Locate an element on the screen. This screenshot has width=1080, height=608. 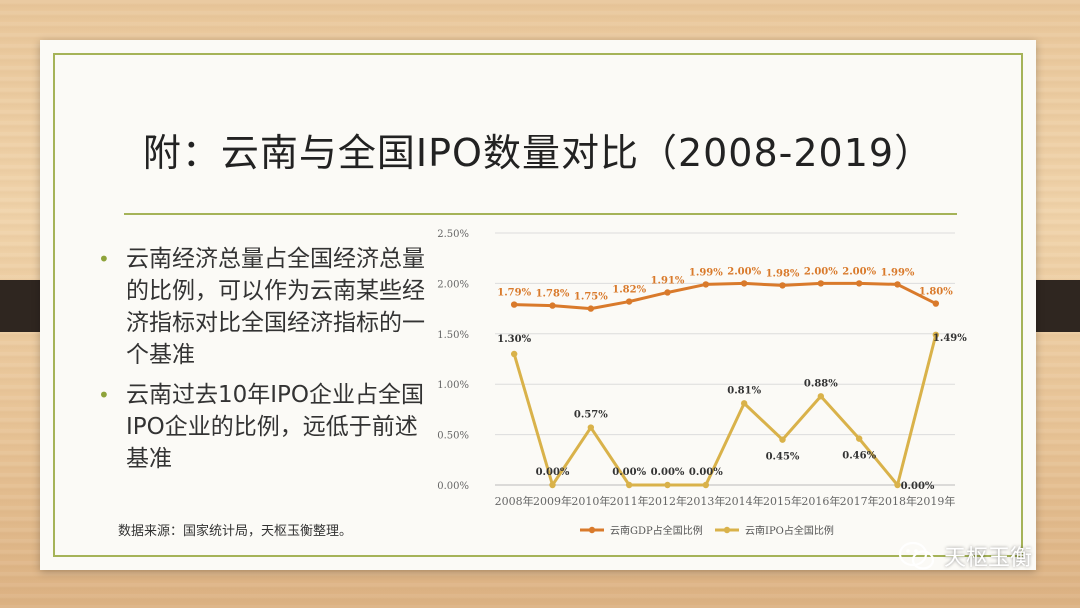
gdp-data-label: 1.80% is located at coordinates (936, 292).